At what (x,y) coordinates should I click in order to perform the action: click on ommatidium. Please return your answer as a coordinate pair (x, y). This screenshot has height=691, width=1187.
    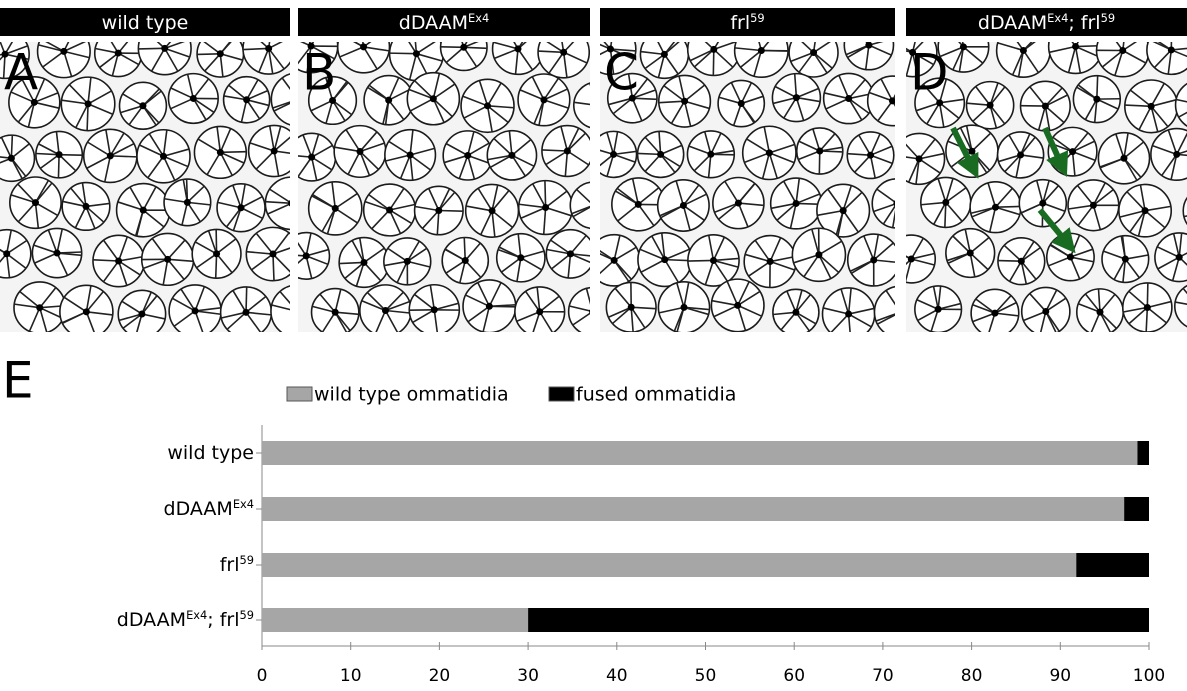
    Looking at the image, I should click on (884, 308).